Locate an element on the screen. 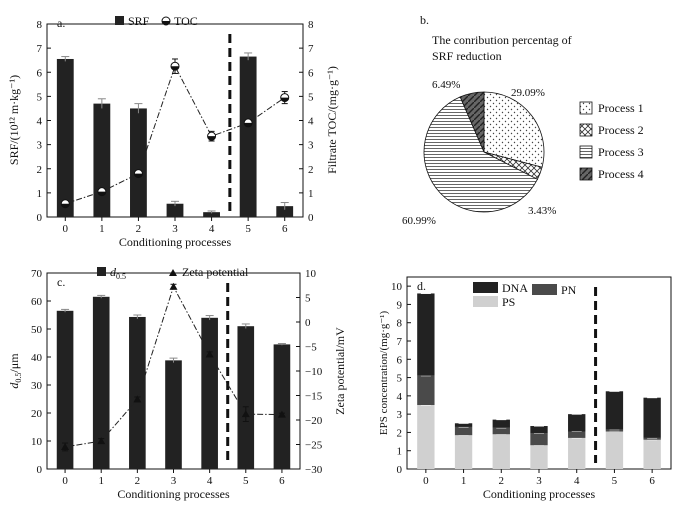  y2-tick-label: −5 is located at coordinates (311, 348).